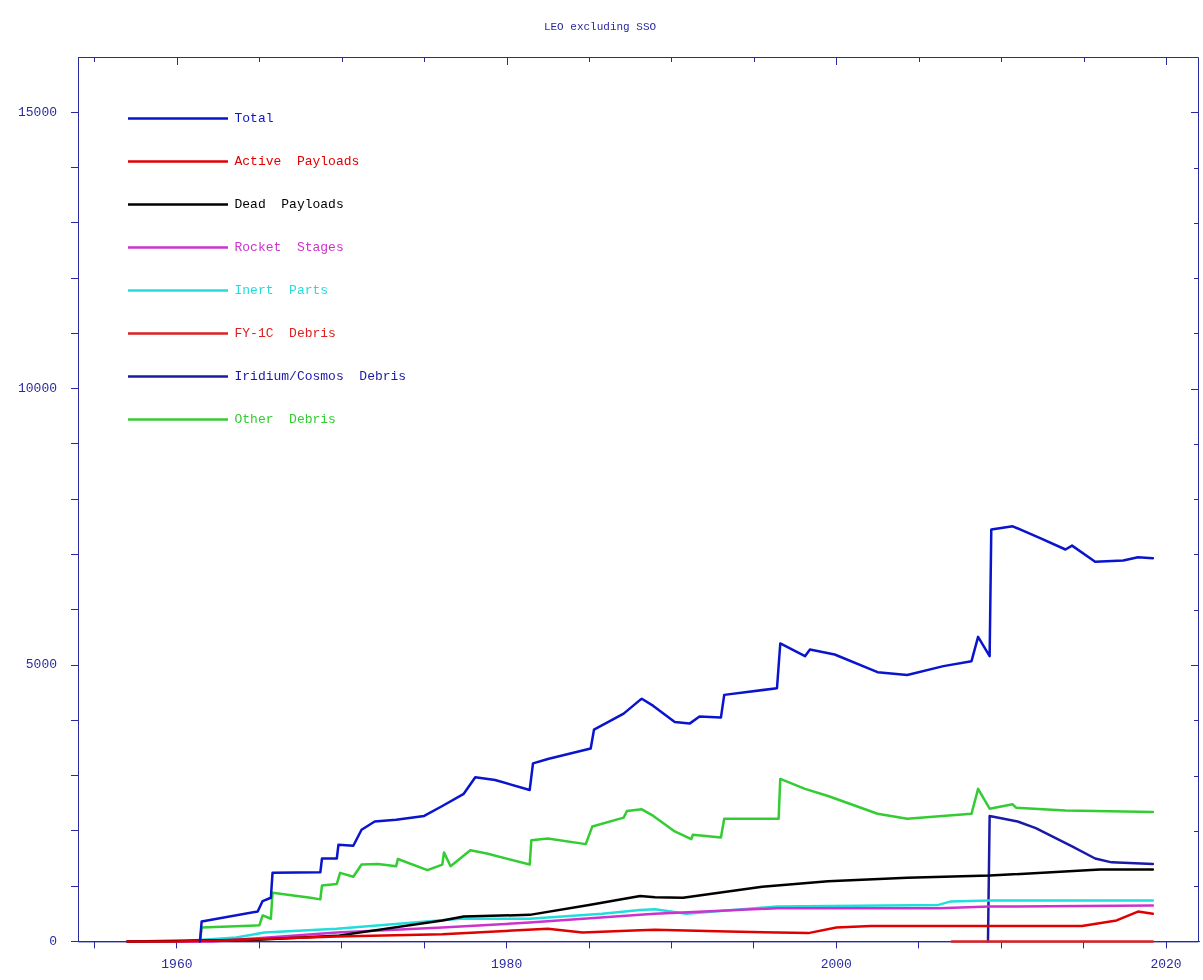 Image resolution: width=1203 pixels, height=980 pixels. I want to click on y-tick-label: 10000, so click(37, 389).